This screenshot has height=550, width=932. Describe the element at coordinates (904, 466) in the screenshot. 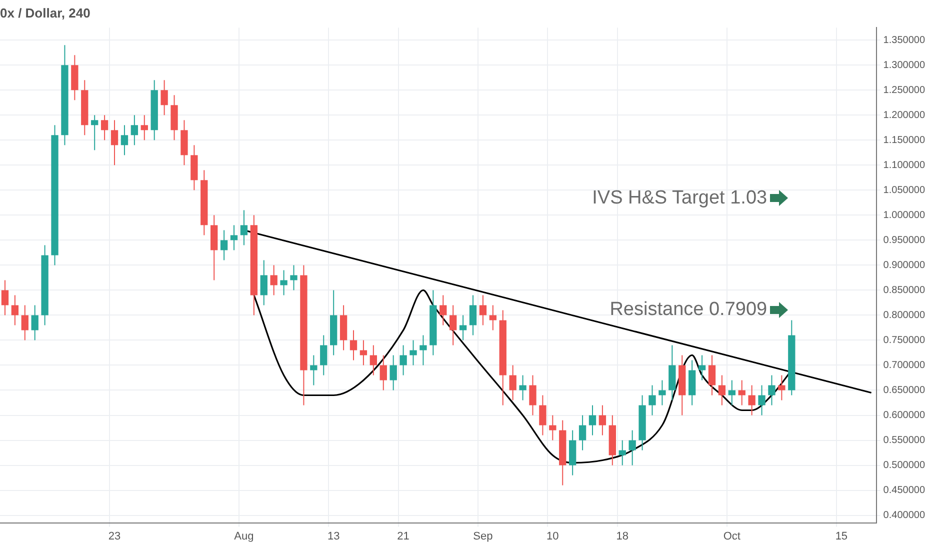

I see `y-tick-label: 0.500000` at that location.